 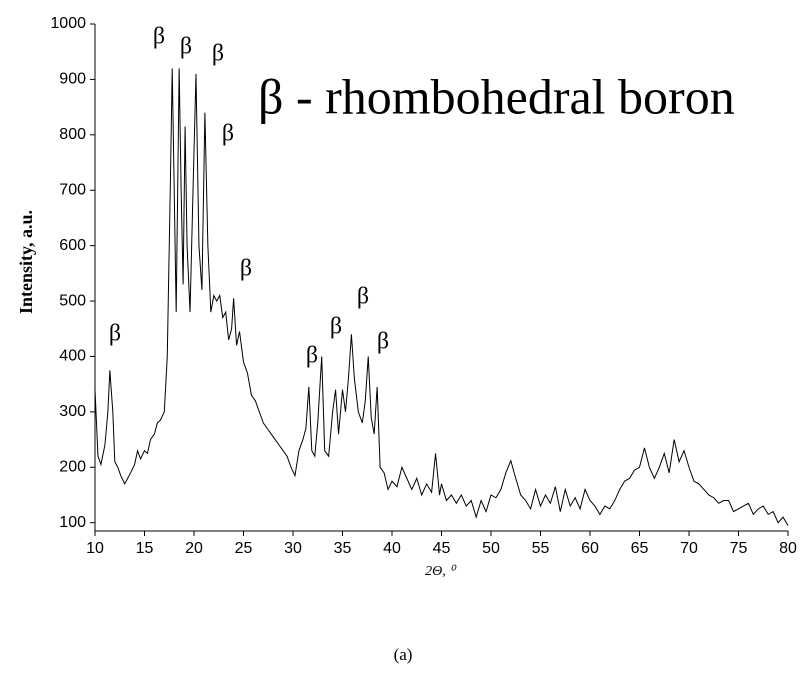 I want to click on x-tick-label: 80, so click(x=788, y=548).